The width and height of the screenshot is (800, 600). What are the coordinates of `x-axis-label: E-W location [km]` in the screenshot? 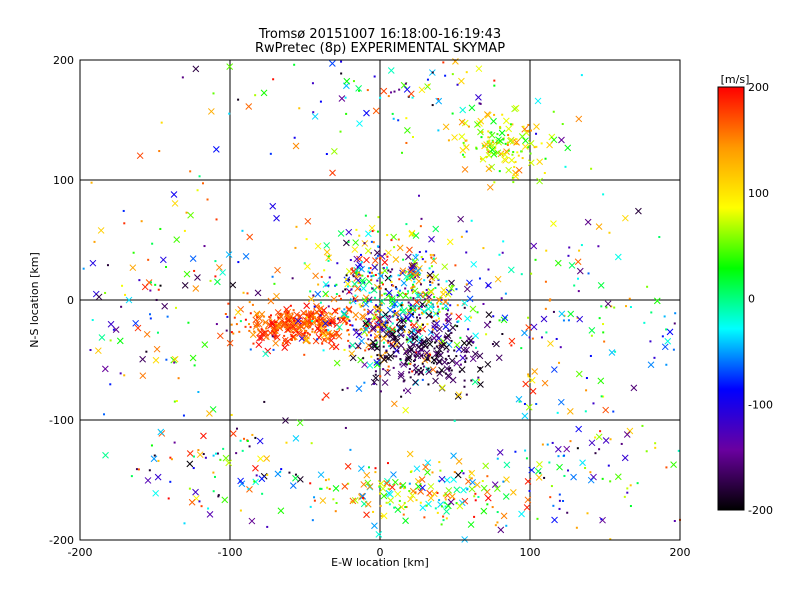 It's located at (380, 562).